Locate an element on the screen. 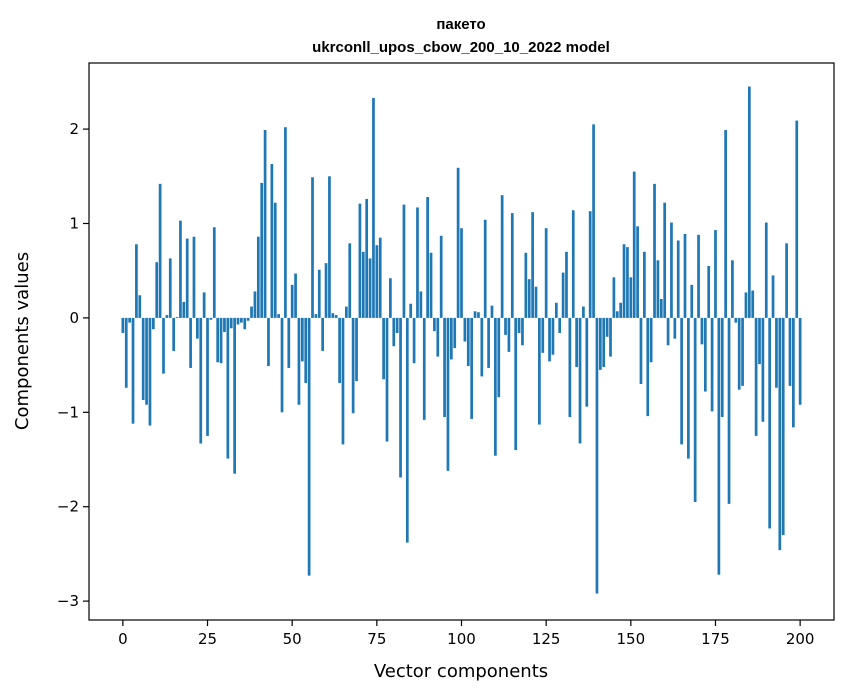  x-tick-label: 125 is located at coordinates (546, 639).